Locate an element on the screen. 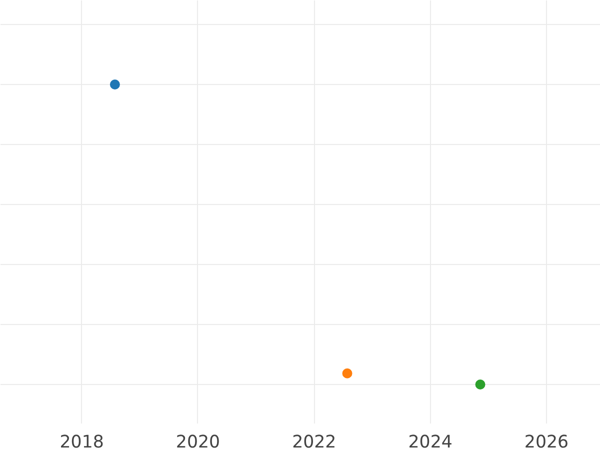 Image resolution: width=600 pixels, height=450 pixels. x-tick-label: 2022 is located at coordinates (314, 441).